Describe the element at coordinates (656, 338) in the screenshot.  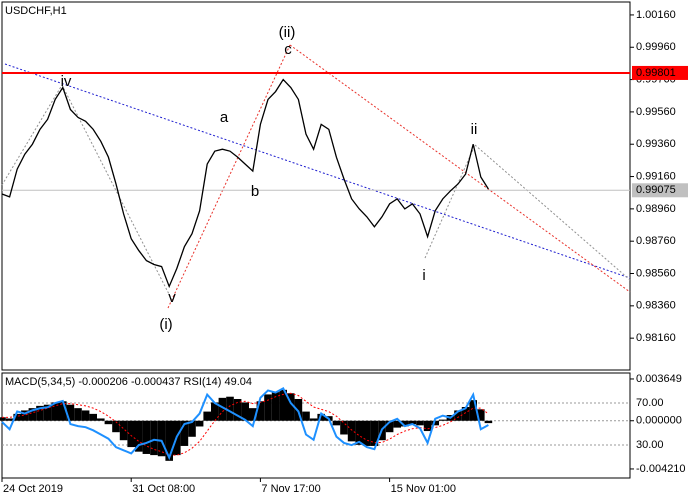
I see `y-tick-label: 0.98160` at that location.